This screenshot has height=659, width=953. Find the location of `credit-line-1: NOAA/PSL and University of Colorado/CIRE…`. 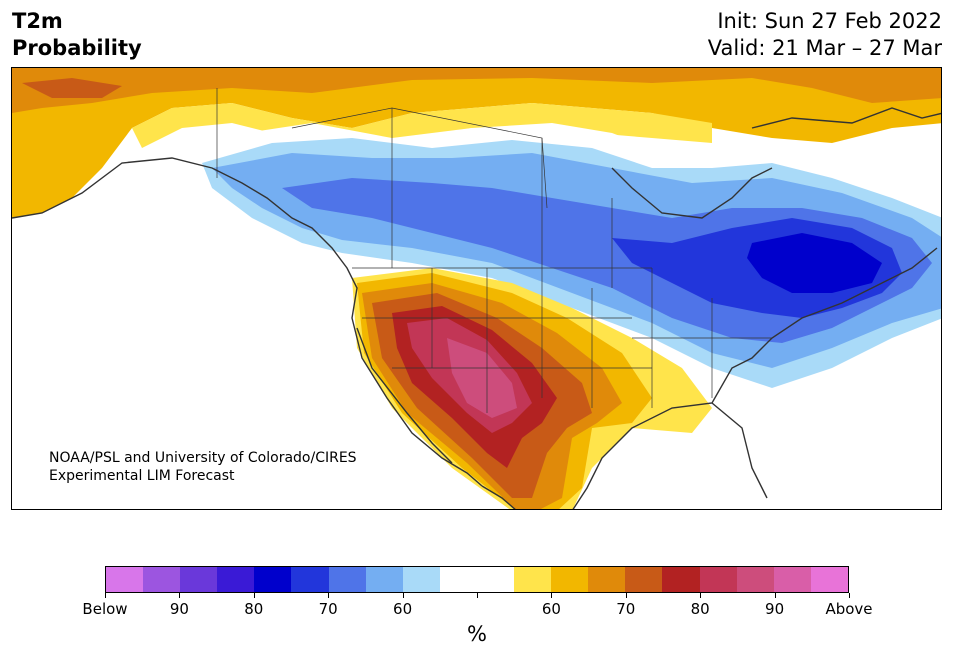

credit-line-1: NOAA/PSL and University of Colorado/CIRE… is located at coordinates (203, 458).